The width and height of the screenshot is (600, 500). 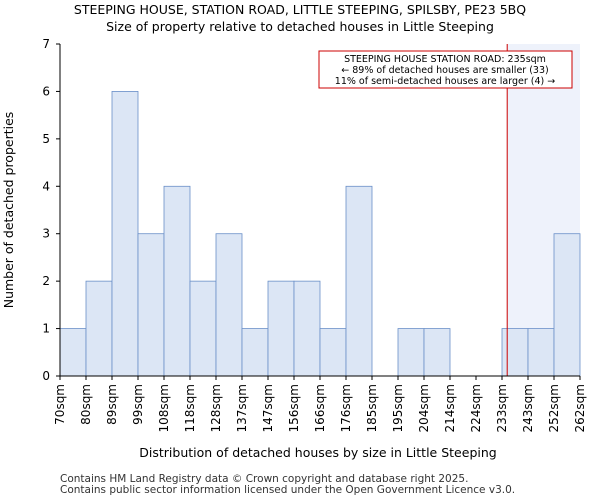 I want to click on bar-156sqm, so click(x=307, y=328).